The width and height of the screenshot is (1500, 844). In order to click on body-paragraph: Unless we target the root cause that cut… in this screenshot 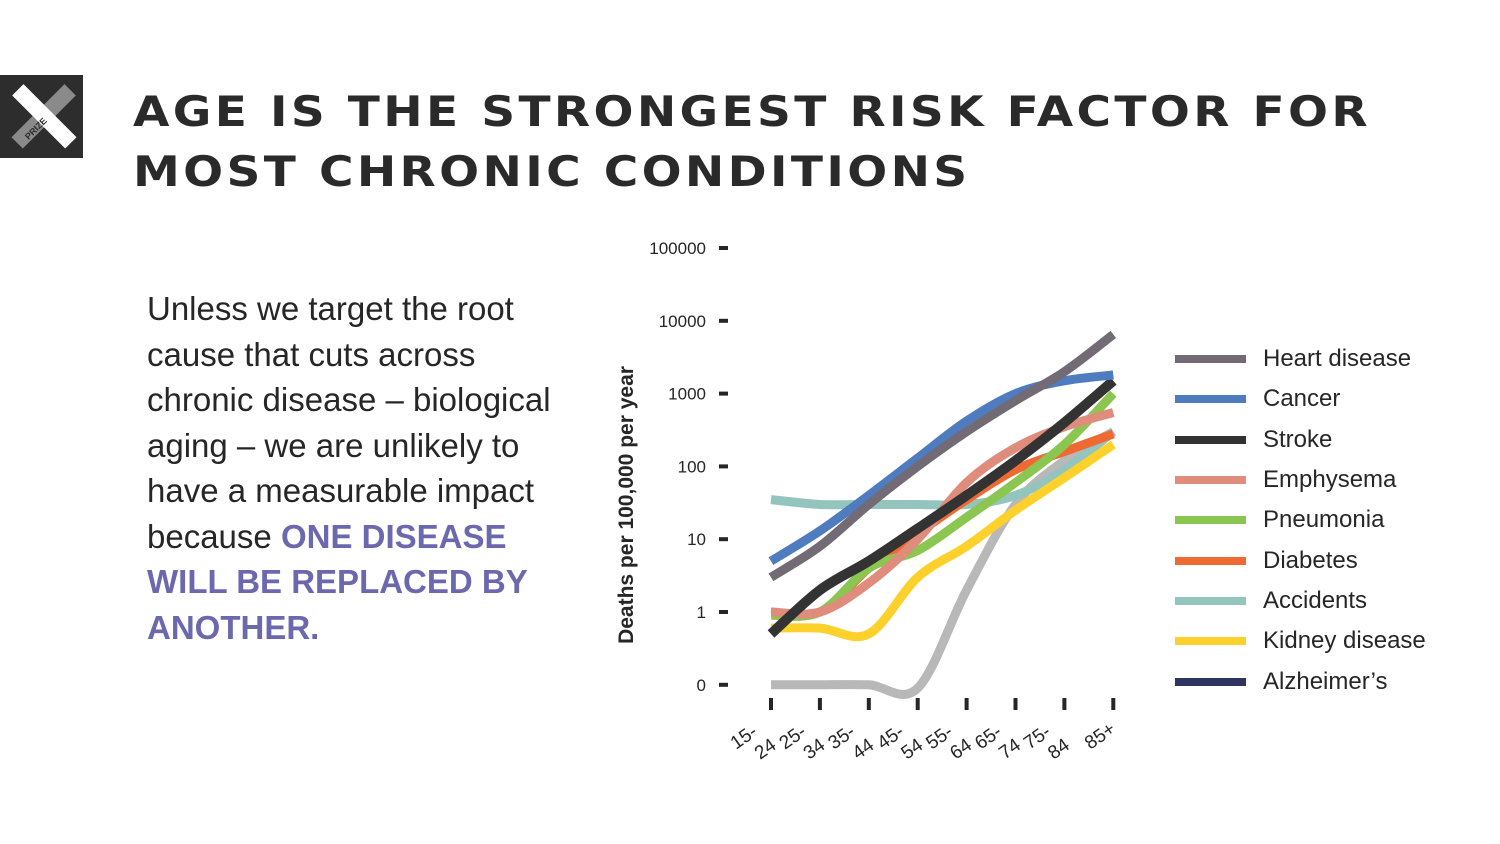, I will do `click(357, 468)`.